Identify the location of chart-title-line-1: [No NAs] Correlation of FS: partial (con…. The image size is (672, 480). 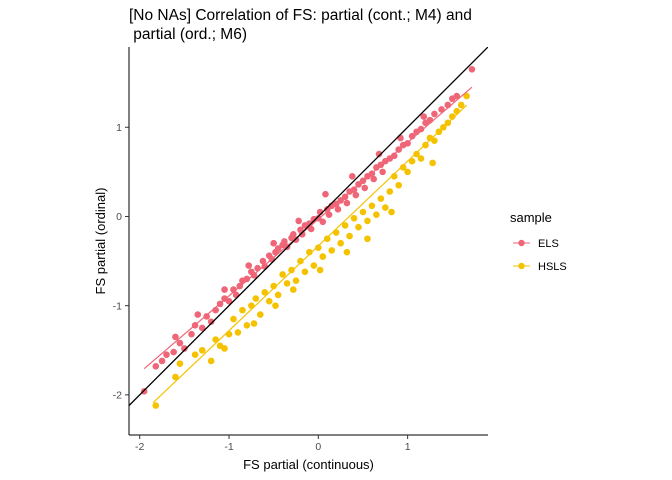
(300, 15).